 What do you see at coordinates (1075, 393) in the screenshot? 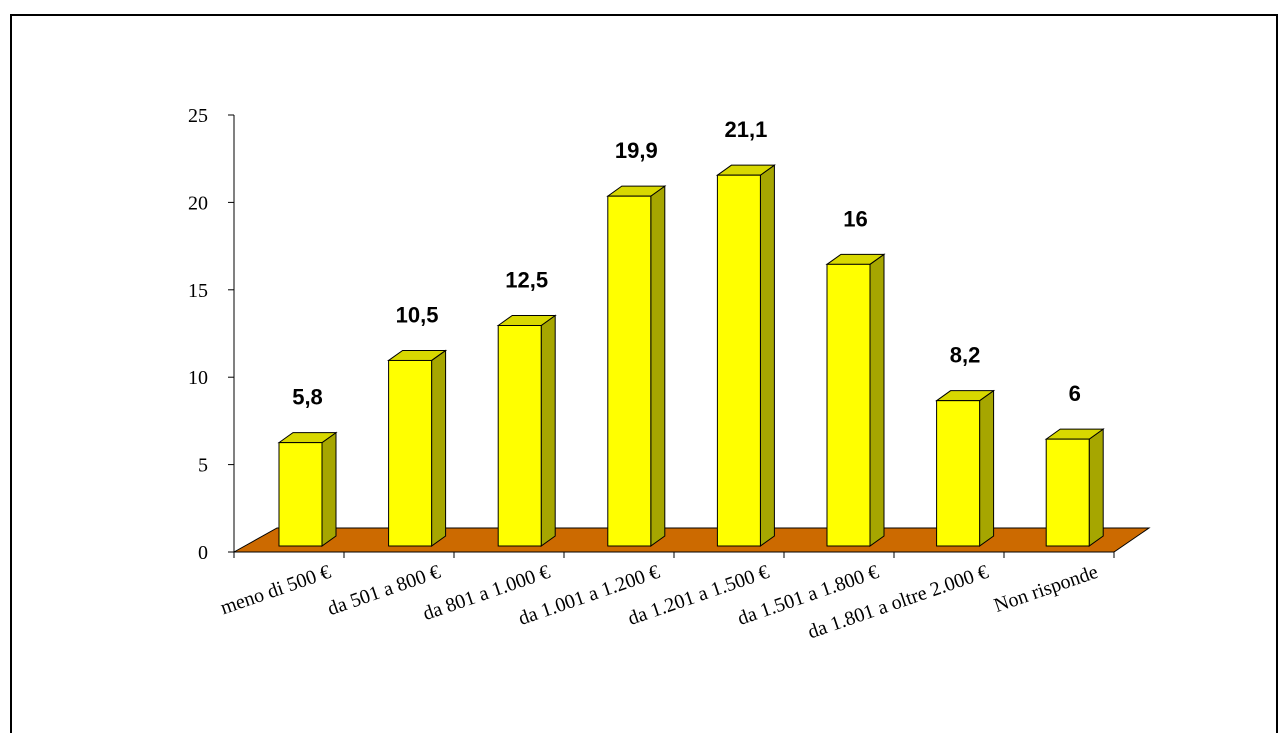
I see `data-label: 6` at bounding box center [1075, 393].